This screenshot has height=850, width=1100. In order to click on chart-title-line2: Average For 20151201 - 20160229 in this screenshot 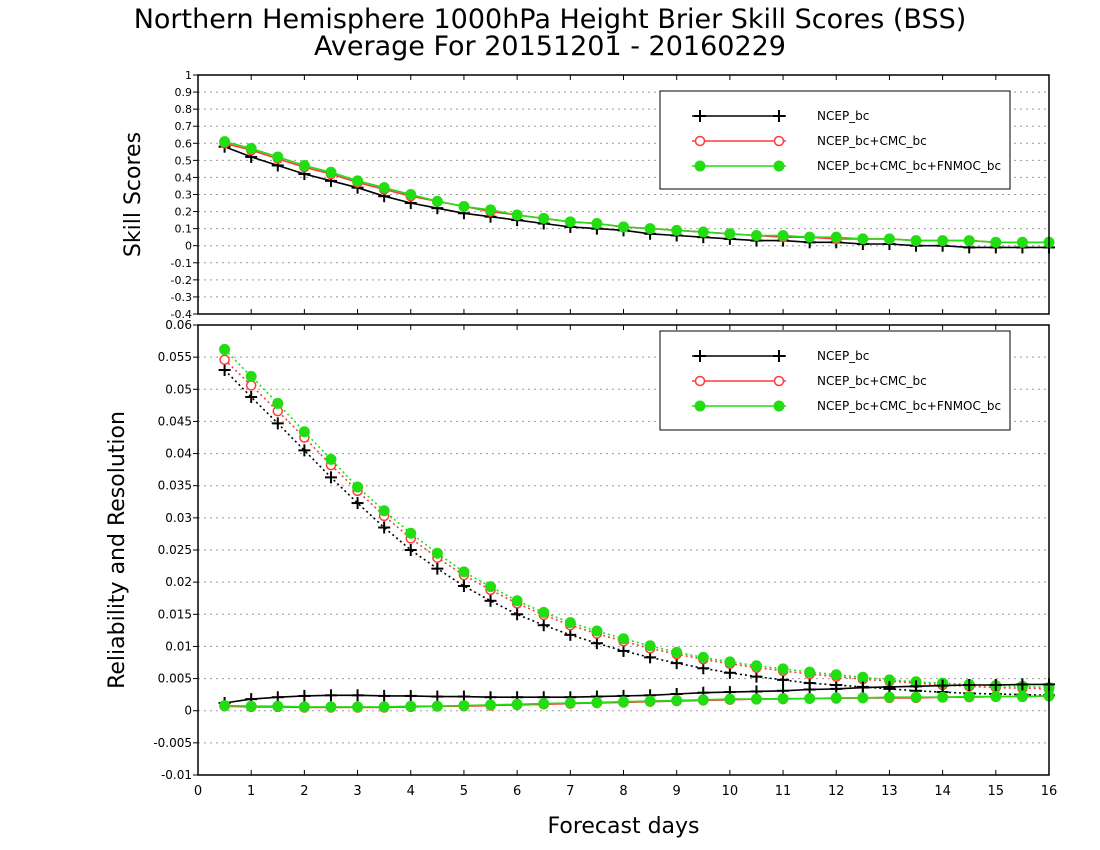, I will do `click(550, 46)`.